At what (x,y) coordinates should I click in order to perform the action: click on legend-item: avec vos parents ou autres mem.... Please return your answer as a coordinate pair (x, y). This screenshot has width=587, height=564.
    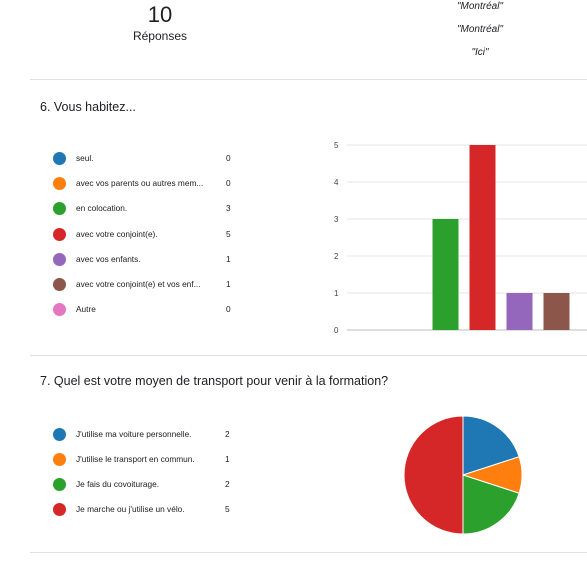
    Looking at the image, I should click on (139, 183).